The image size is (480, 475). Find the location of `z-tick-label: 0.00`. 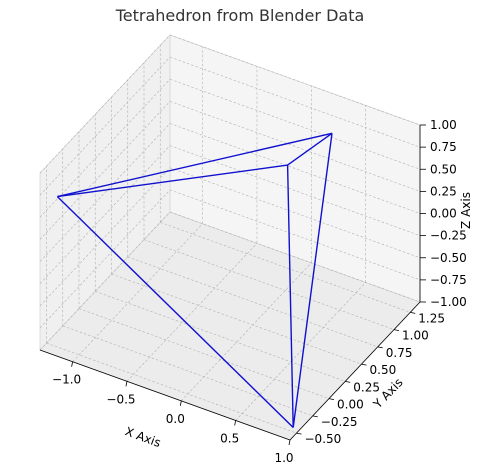

z-tick-label: 0.00 is located at coordinates (443, 214).